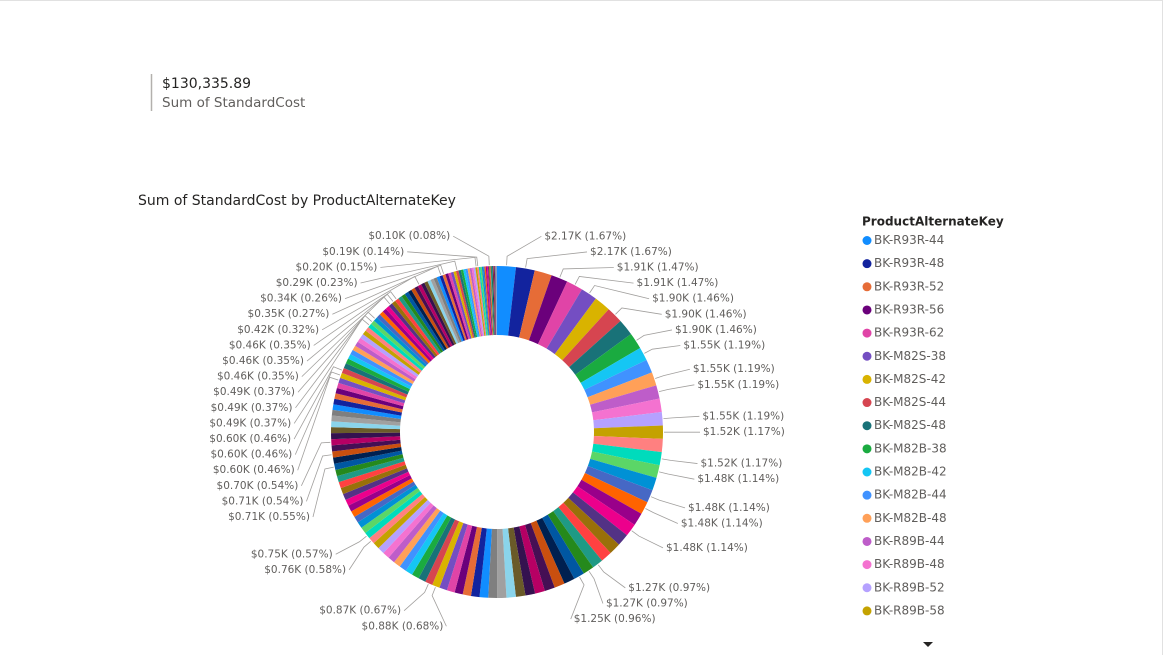  I want to click on data-label: $0.10K (0.08%), so click(409, 236).